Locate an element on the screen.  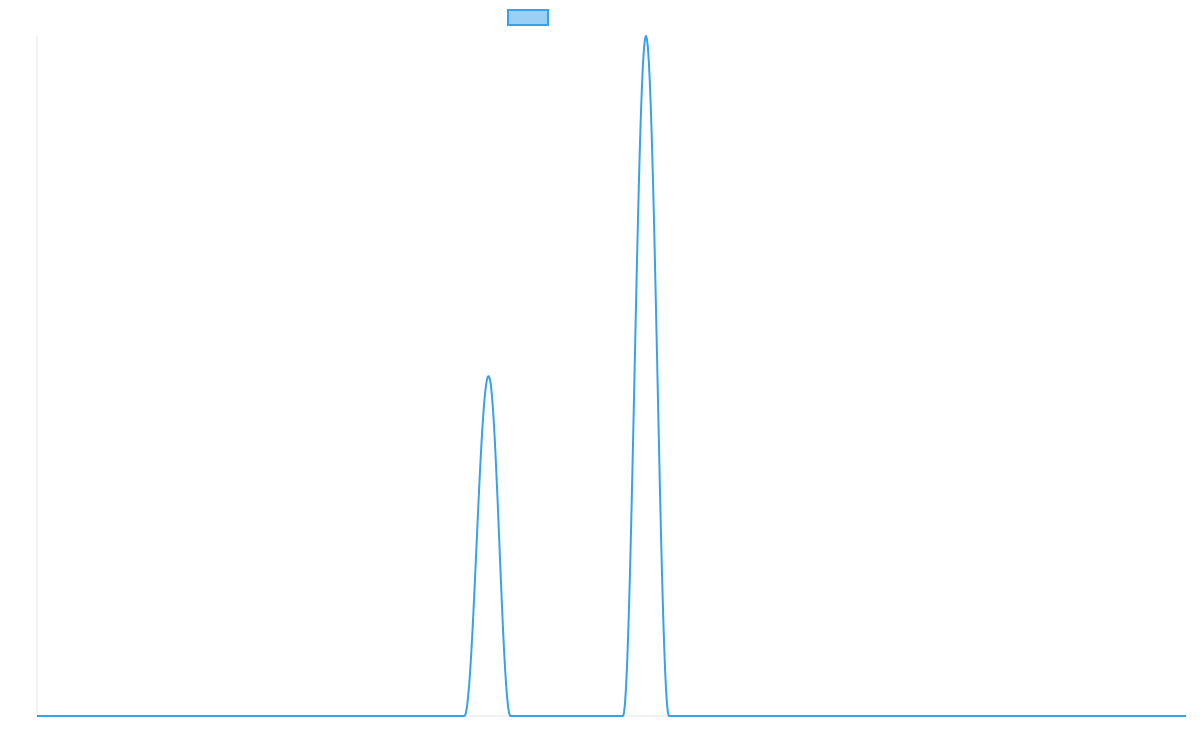
legend is located at coordinates (528, 17).